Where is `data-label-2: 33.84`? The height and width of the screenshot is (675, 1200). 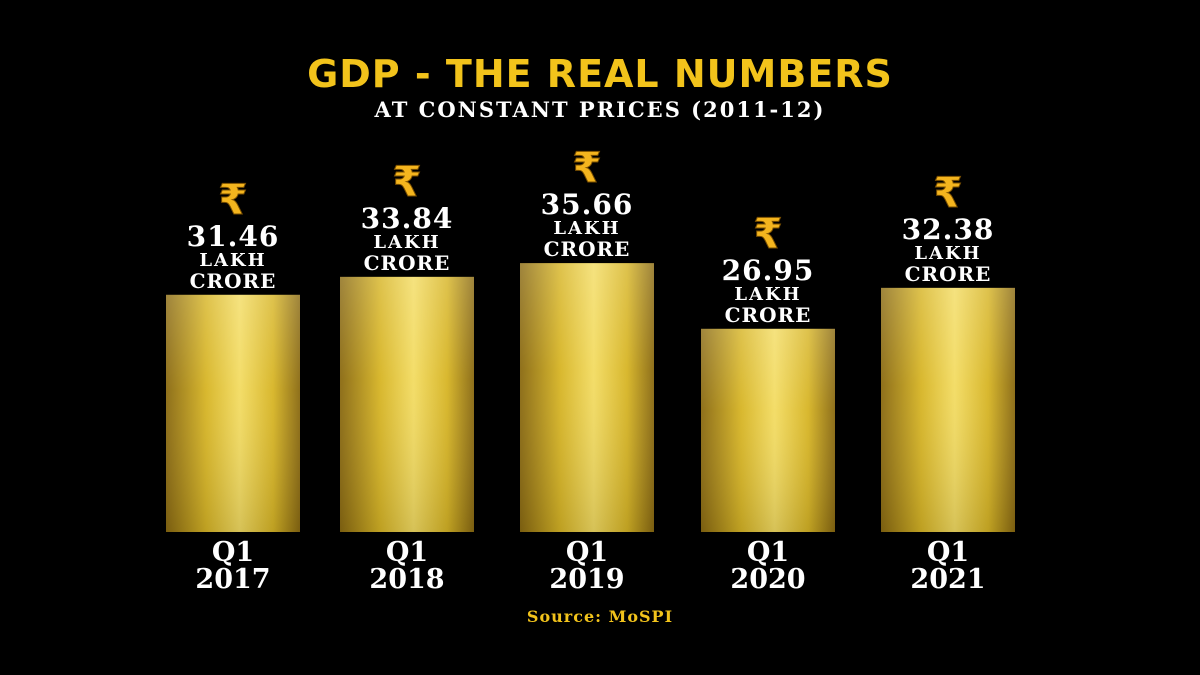
data-label-2: 33.84 is located at coordinates (407, 218).